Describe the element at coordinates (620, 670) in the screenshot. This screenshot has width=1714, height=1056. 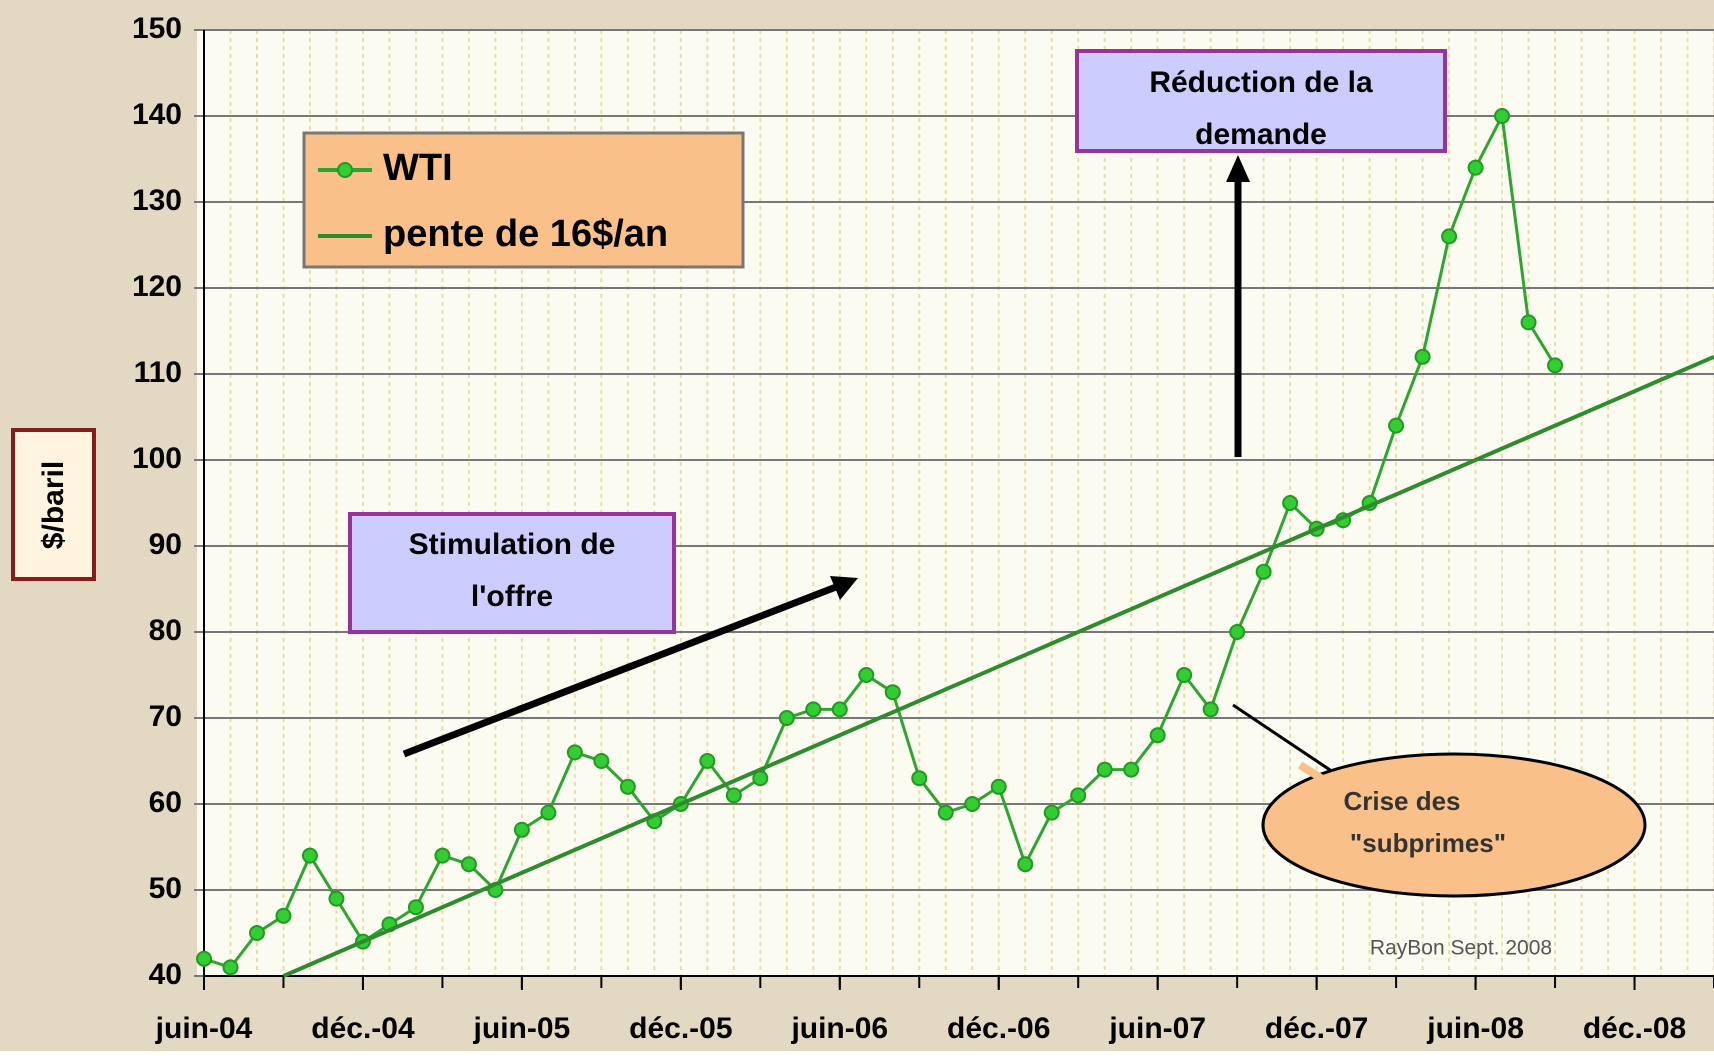
I see `arrow` at that location.